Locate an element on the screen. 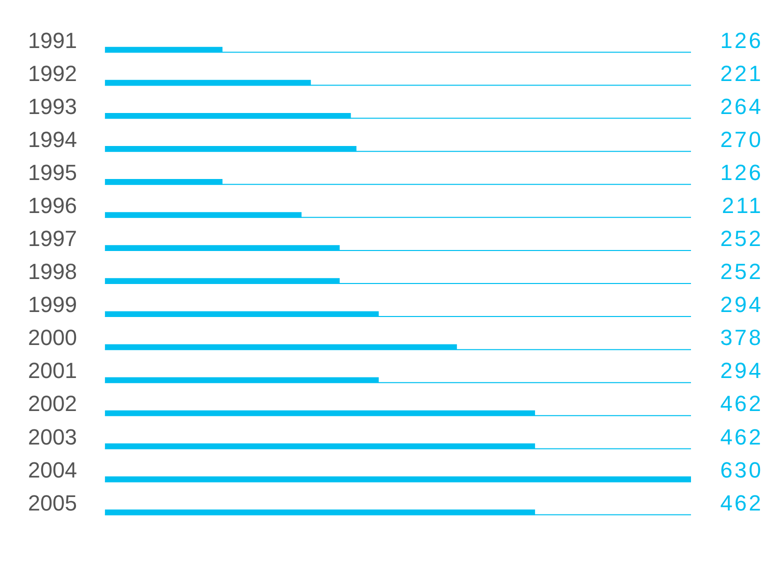 The height and width of the screenshot is (562, 765). bar is located at coordinates (397, 479).